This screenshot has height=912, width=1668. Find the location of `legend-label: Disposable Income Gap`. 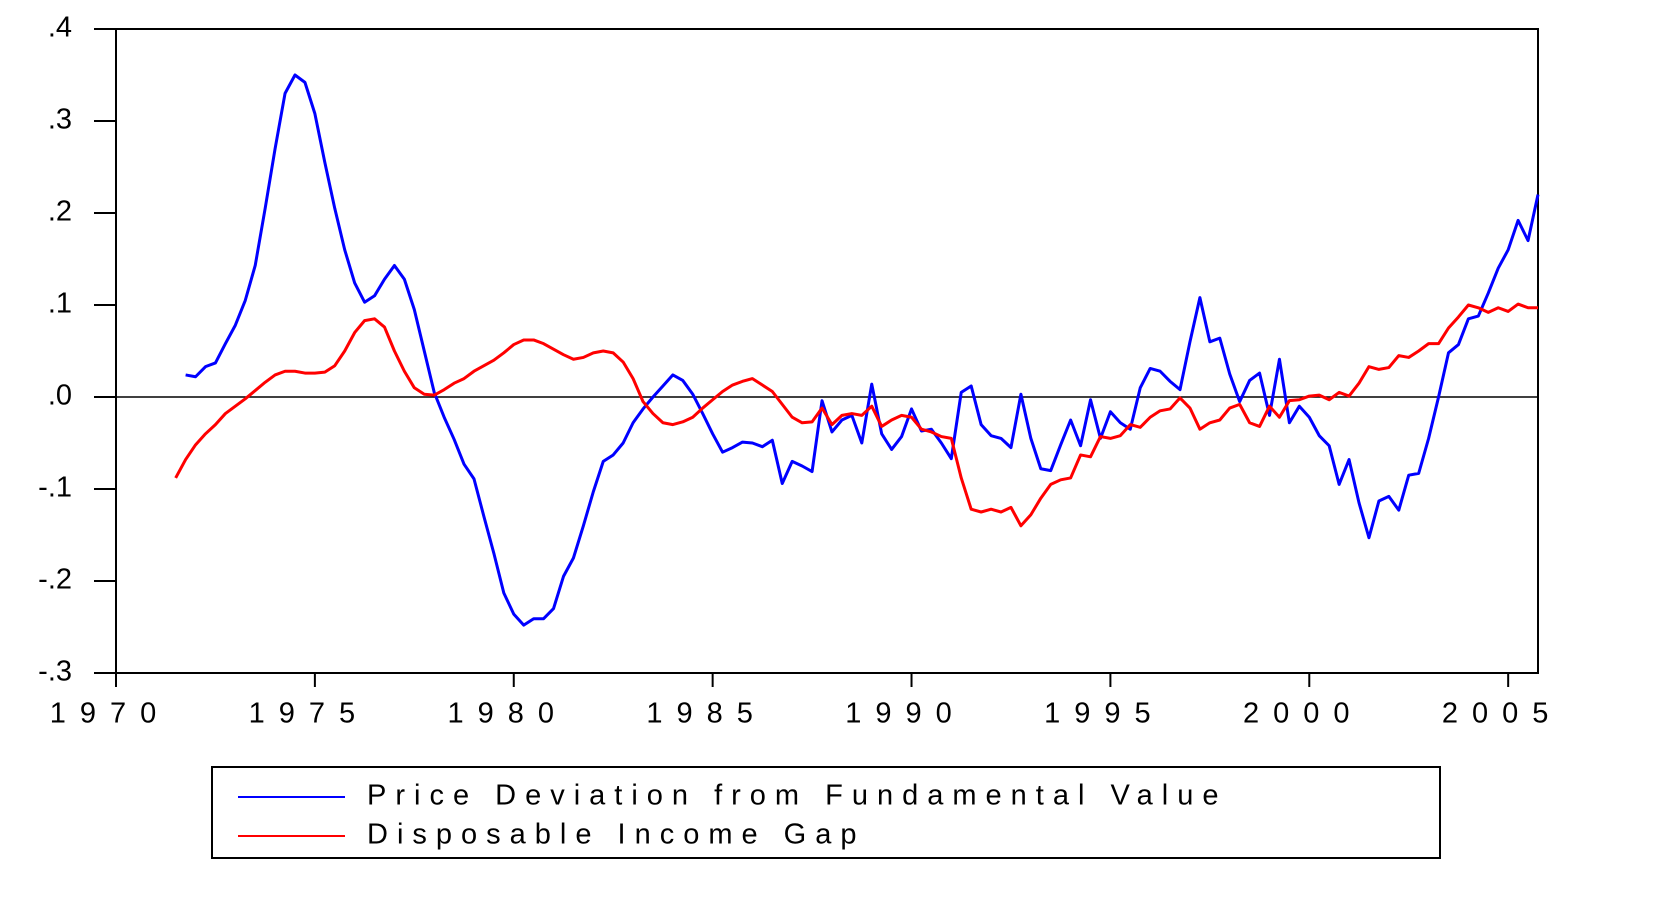

legend-label: Disposable Income Gap is located at coordinates (616, 835).